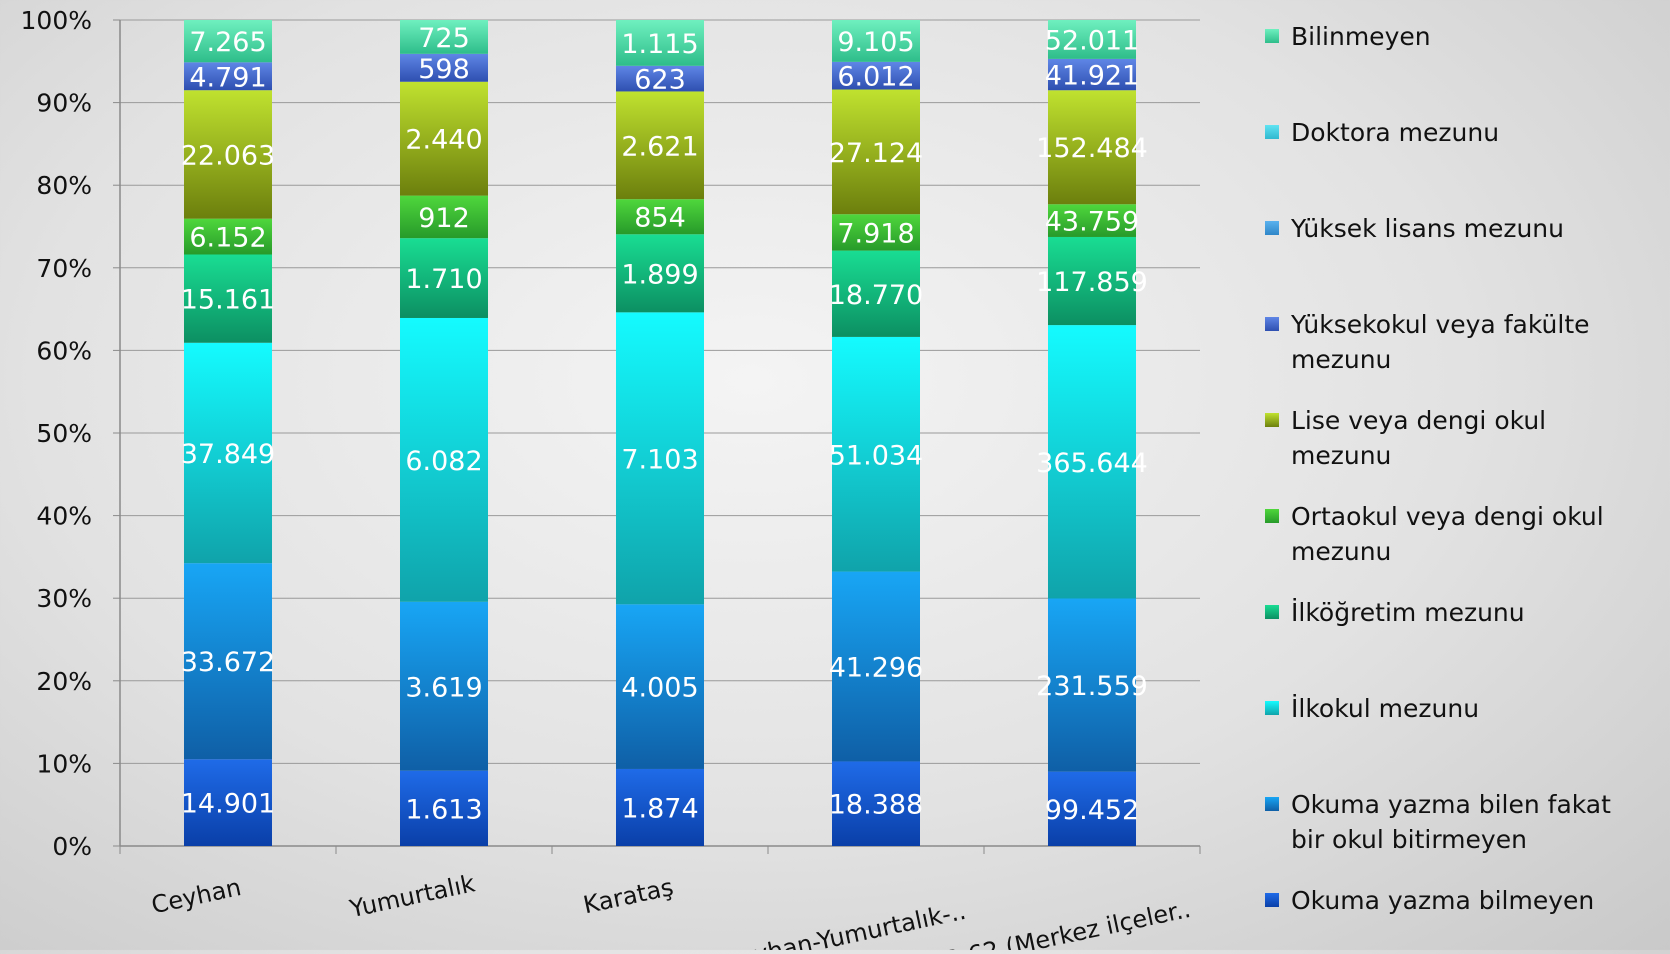 This screenshot has width=1670, height=954. Describe the element at coordinates (1418, 438) in the screenshot. I see `legend-label: Lise veya dengi okul mezunu` at that location.